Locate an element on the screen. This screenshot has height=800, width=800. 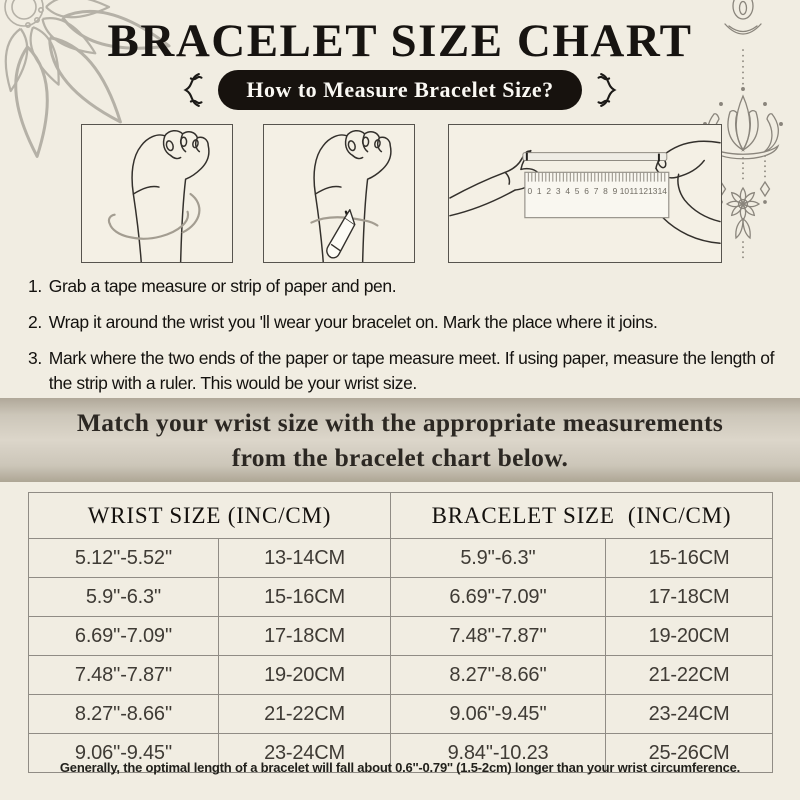
ruler-number: 13 is located at coordinates (653, 191).